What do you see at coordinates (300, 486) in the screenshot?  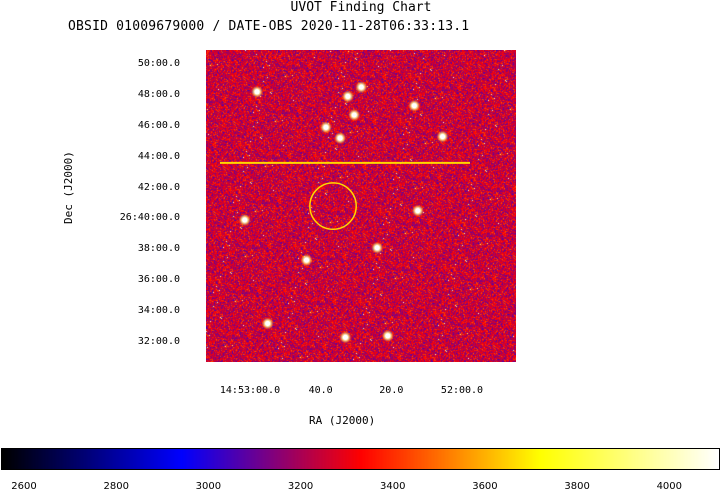 I see `colorbar-tick-label: 3200` at bounding box center [300, 486].